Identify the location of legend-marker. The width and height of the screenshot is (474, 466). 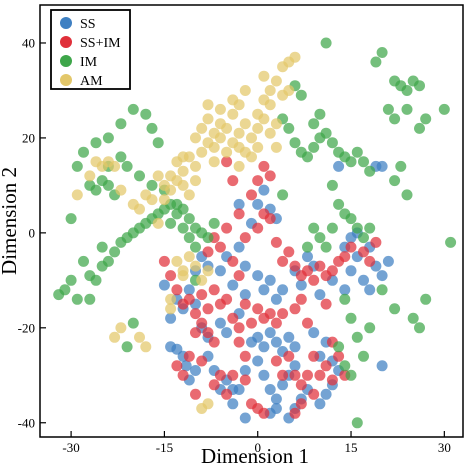
(66, 61).